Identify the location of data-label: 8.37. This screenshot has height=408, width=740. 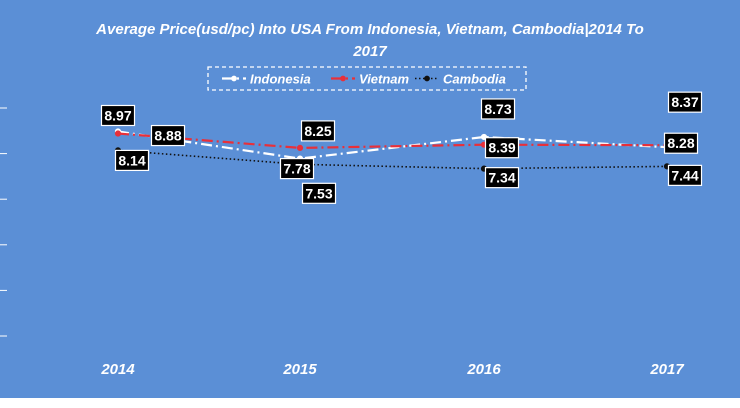
(684, 102).